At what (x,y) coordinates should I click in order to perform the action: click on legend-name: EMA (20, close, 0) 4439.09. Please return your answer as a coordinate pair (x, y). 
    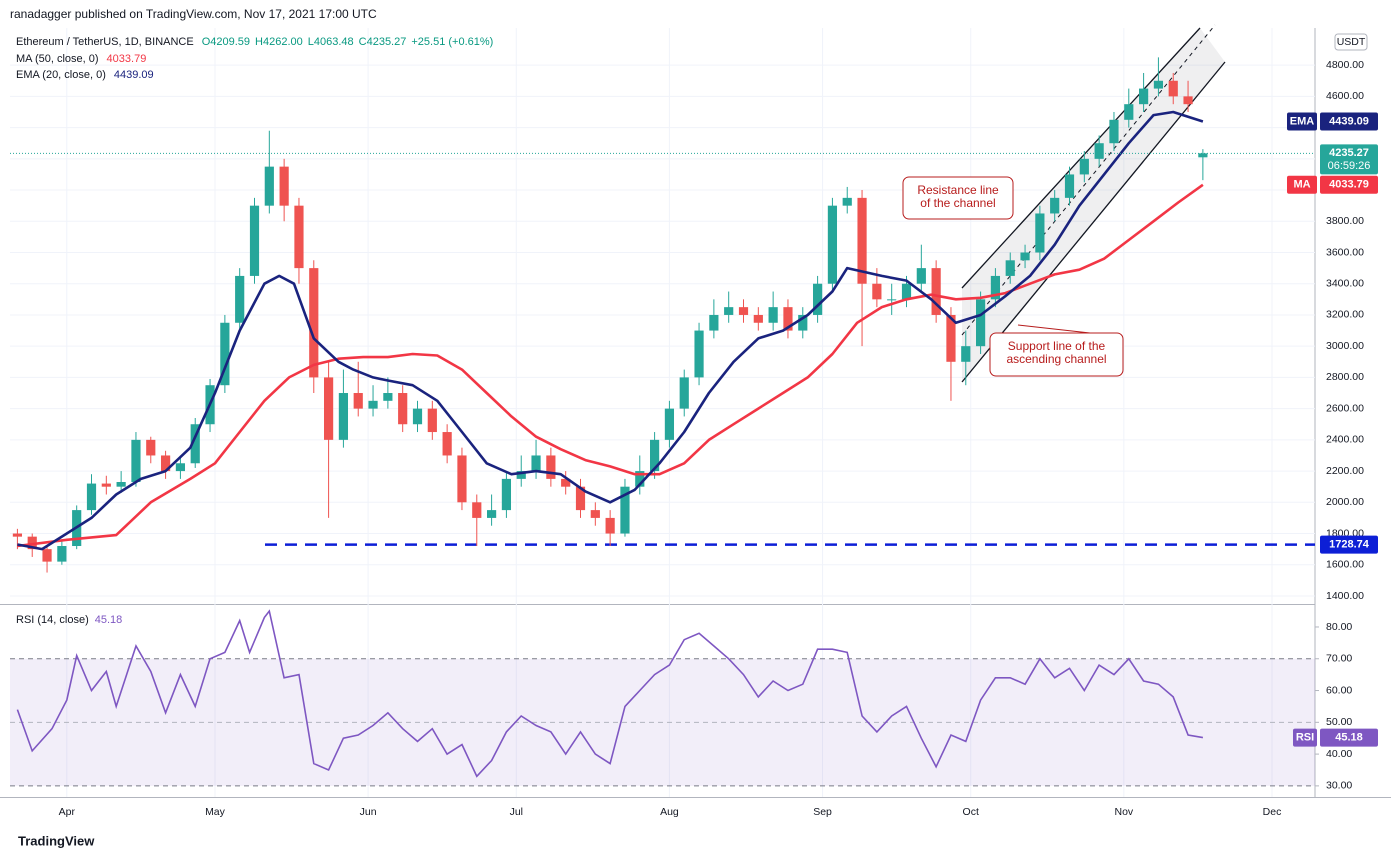
    Looking at the image, I should click on (85, 75).